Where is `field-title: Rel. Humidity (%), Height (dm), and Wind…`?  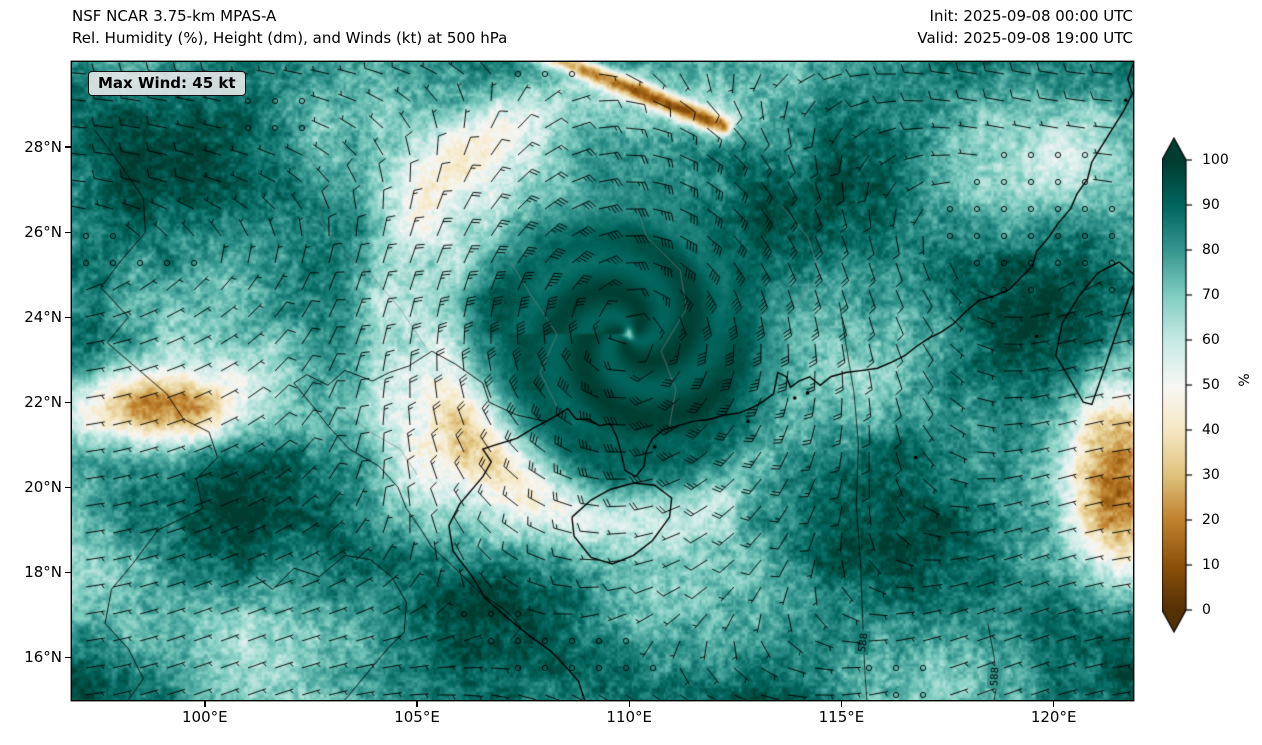 field-title: Rel. Humidity (%), Height (dm), and Wind… is located at coordinates (290, 38).